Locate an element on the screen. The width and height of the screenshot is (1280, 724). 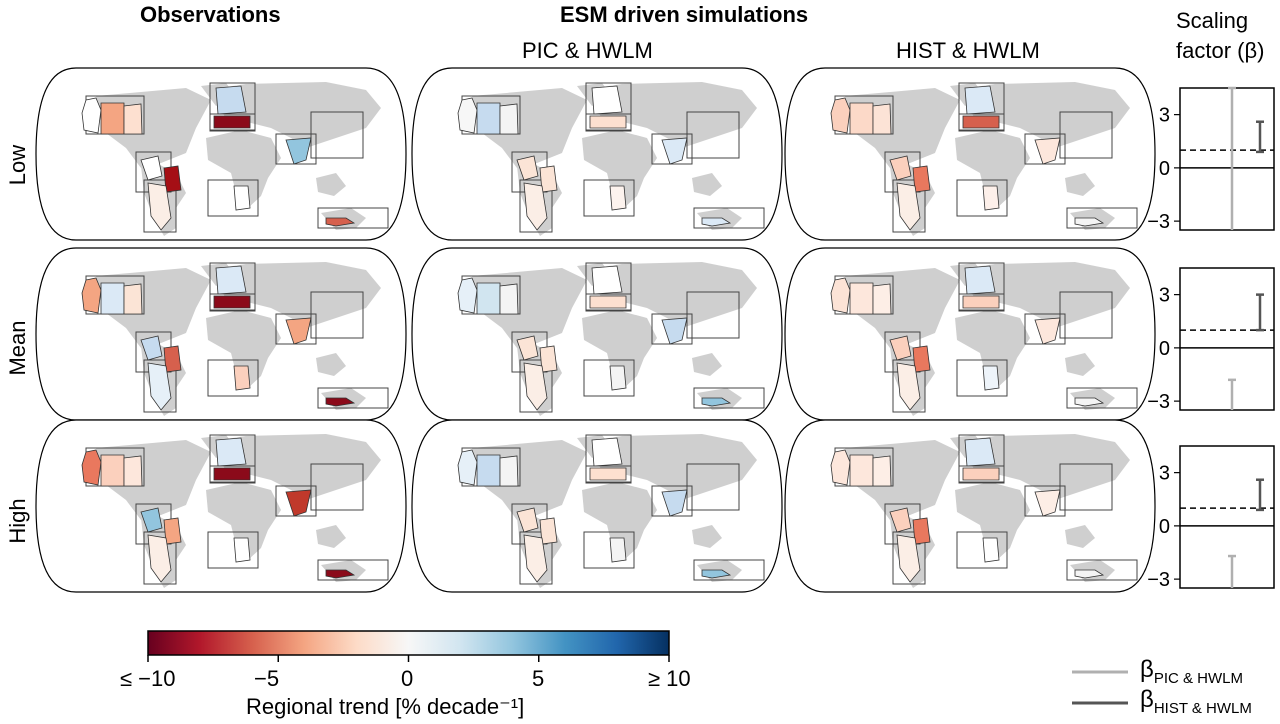
colorbar-tick-0: ≤ −10 is located at coordinates (148, 678).